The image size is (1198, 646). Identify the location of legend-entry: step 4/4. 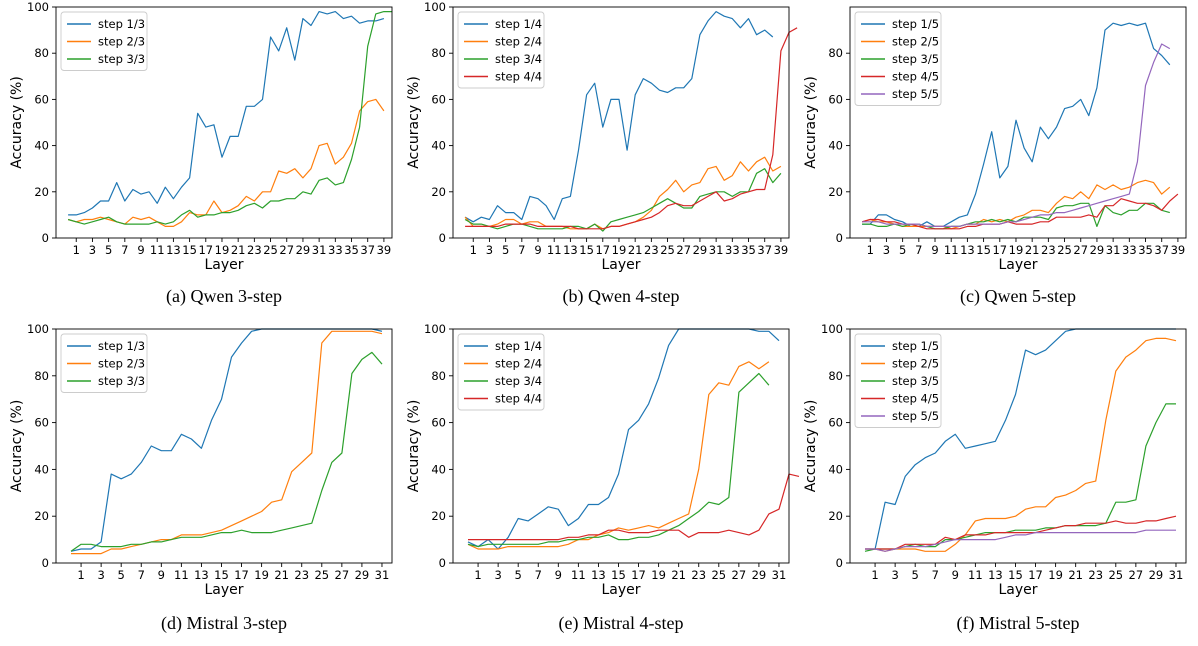
(518, 399).